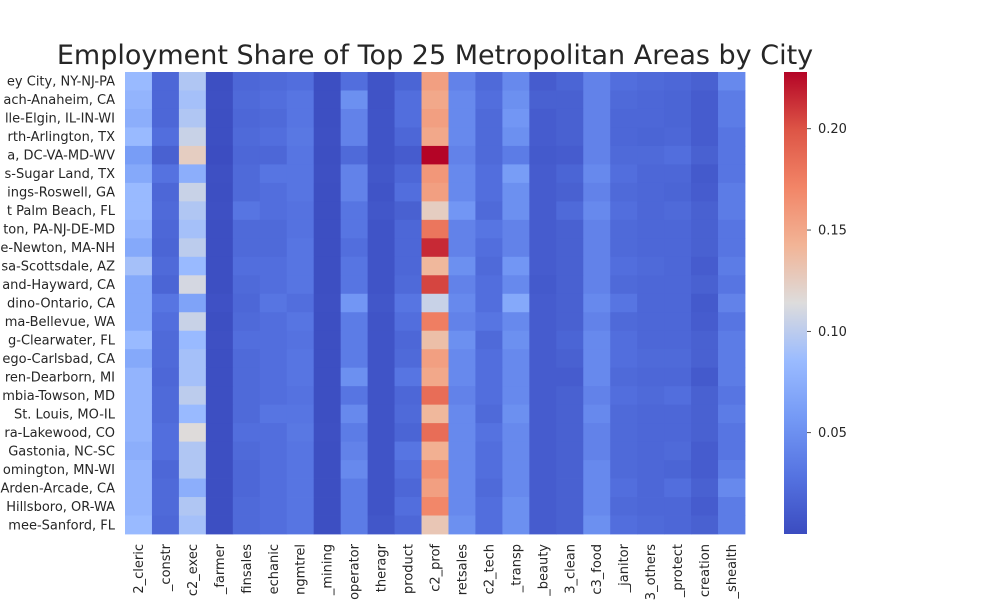  I want to click on column-label: c3_food, so click(597, 569).